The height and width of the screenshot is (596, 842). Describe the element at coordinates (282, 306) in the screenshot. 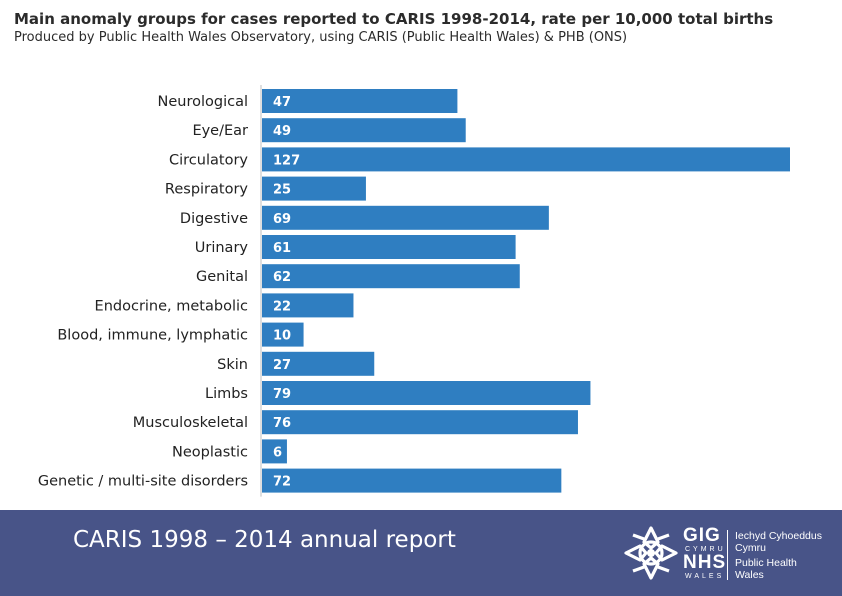

I see `data-label: 22` at that location.